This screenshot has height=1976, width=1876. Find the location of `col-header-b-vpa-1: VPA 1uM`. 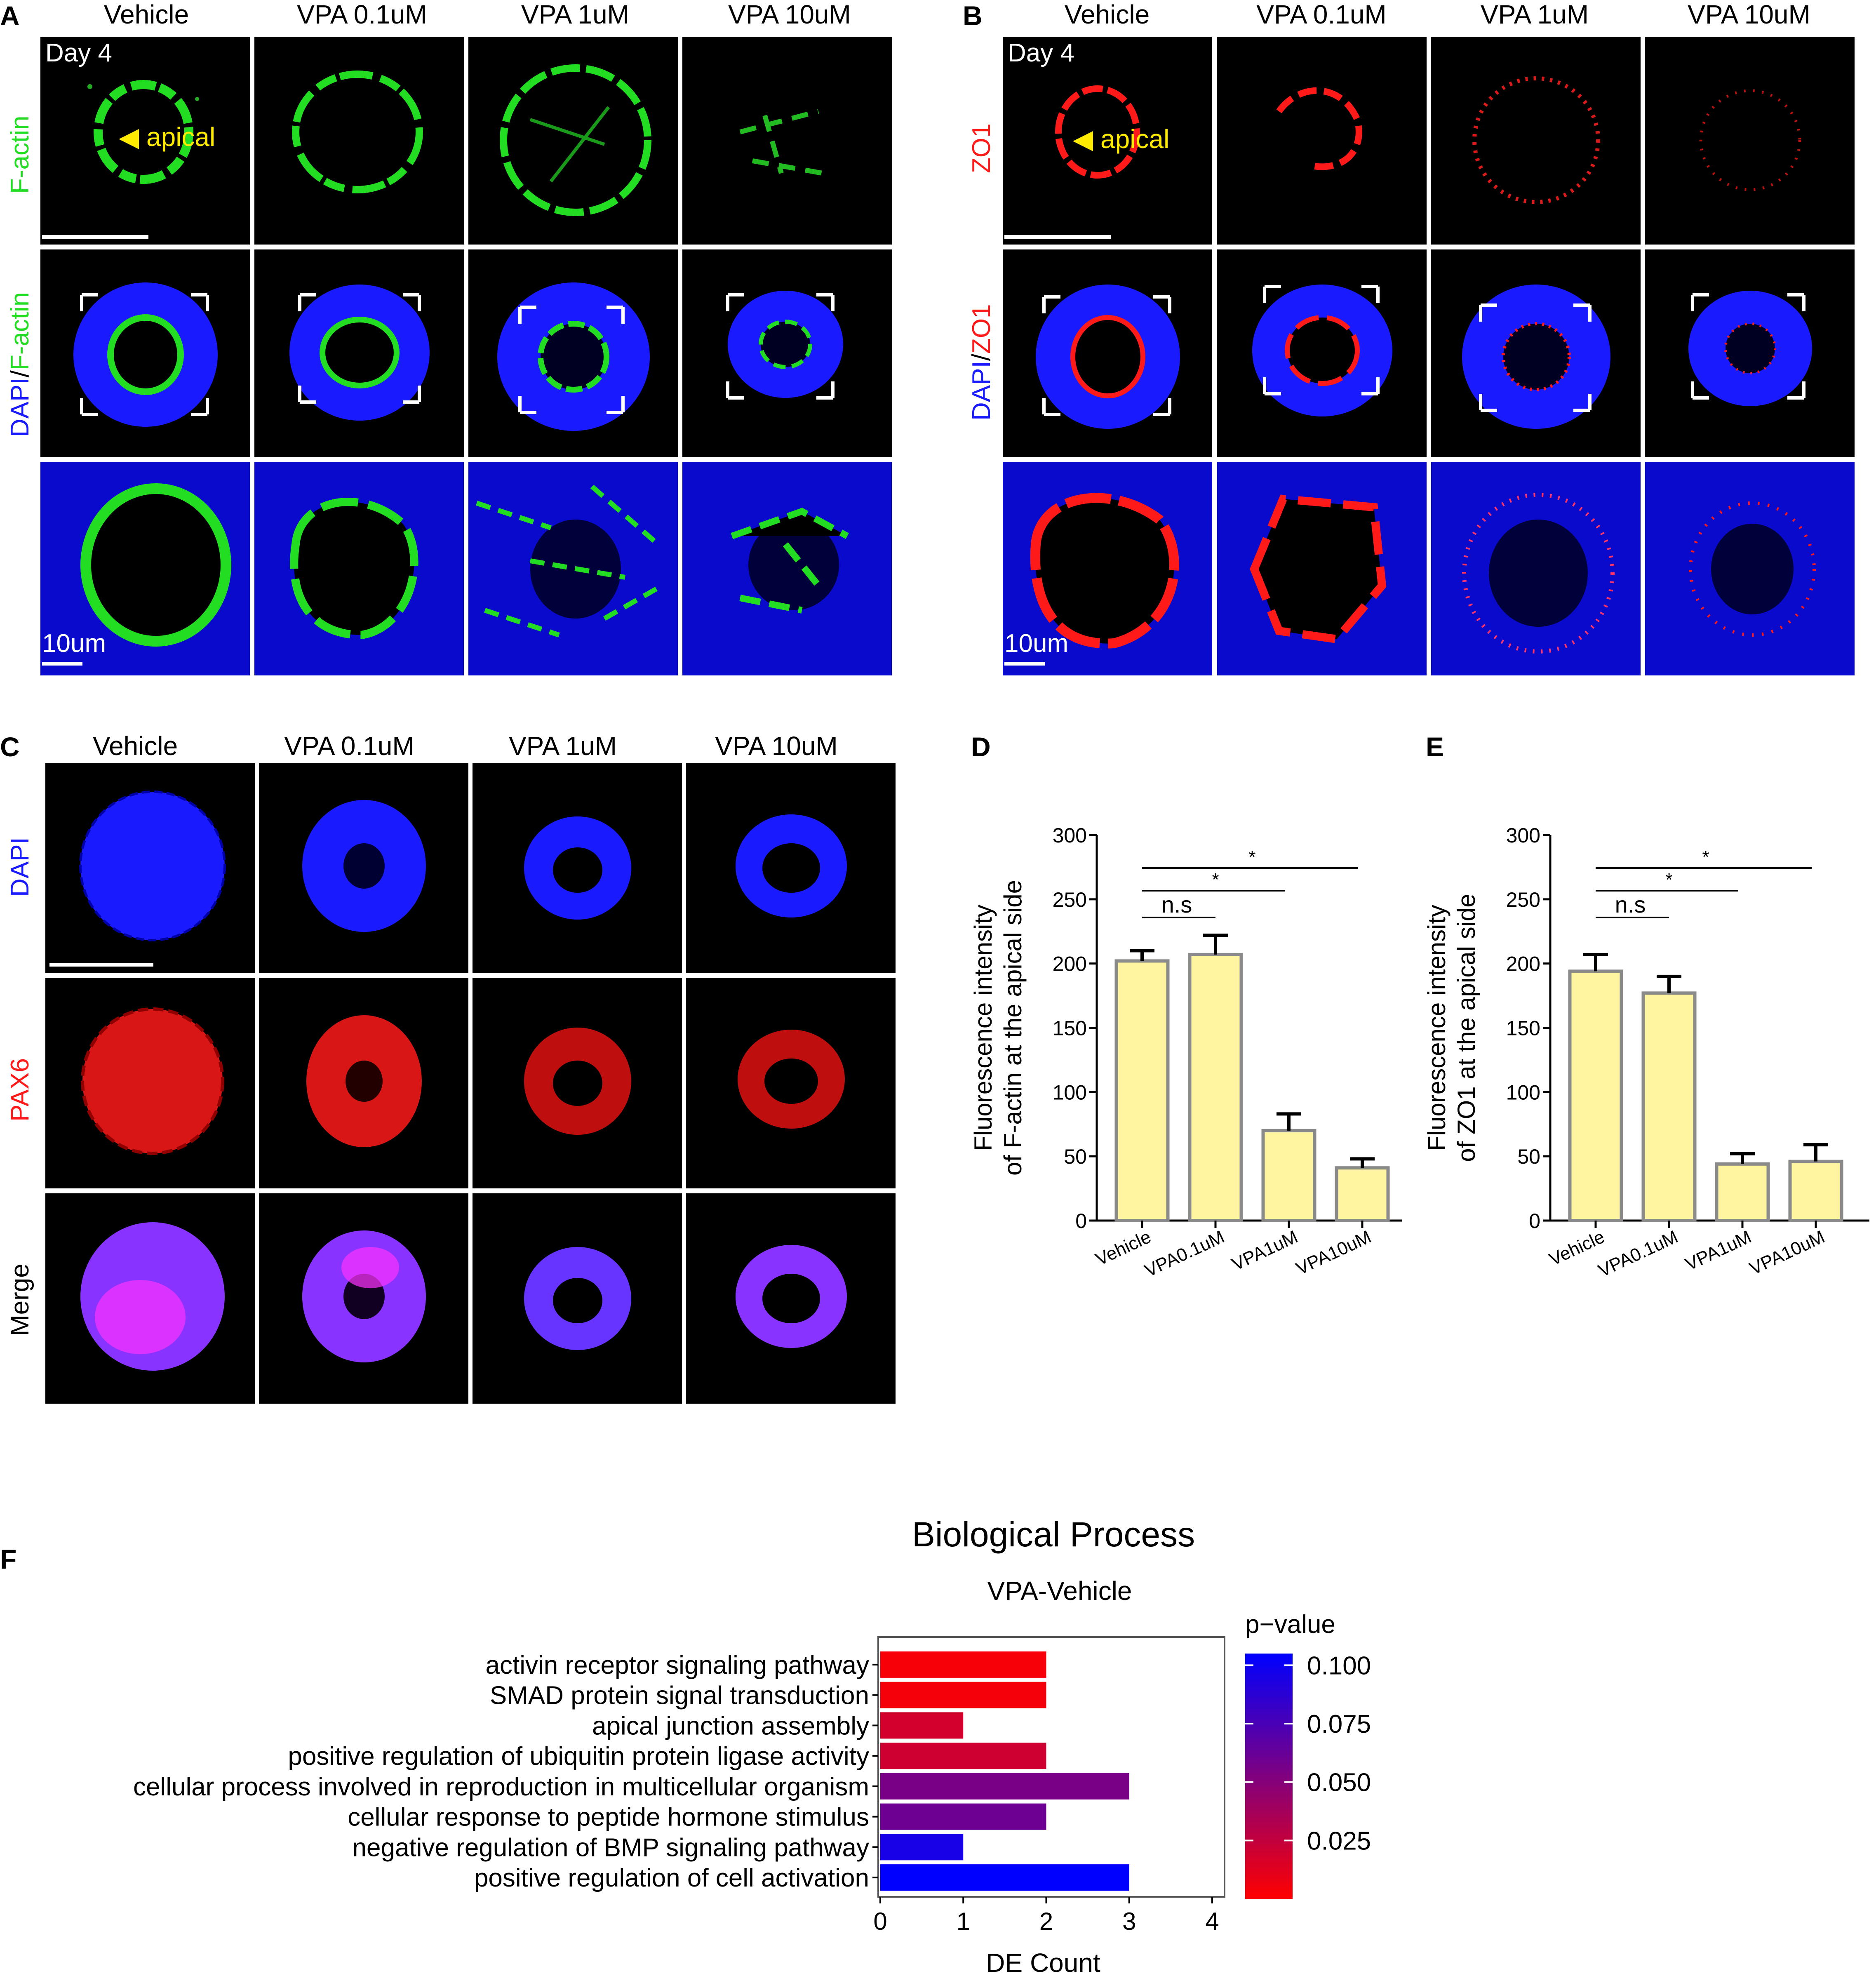

col-header-b-vpa-1: VPA 1uM is located at coordinates (1534, 15).